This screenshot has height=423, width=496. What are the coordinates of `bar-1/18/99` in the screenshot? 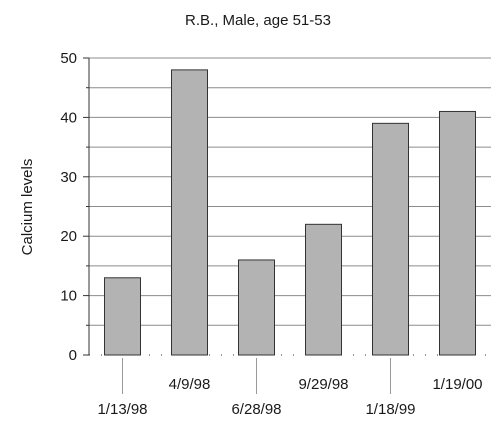 It's located at (390, 239).